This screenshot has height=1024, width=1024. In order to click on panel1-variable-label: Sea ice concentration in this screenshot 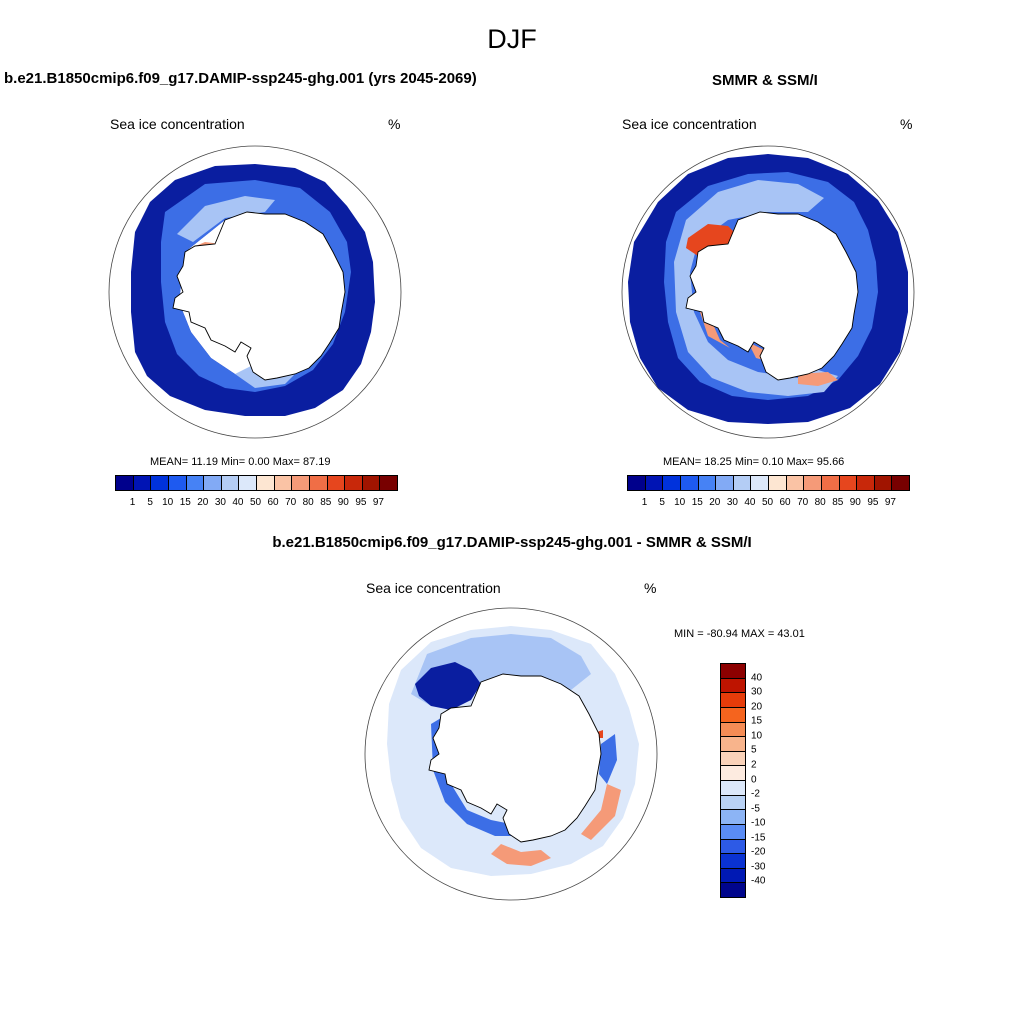, I will do `click(177, 124)`.